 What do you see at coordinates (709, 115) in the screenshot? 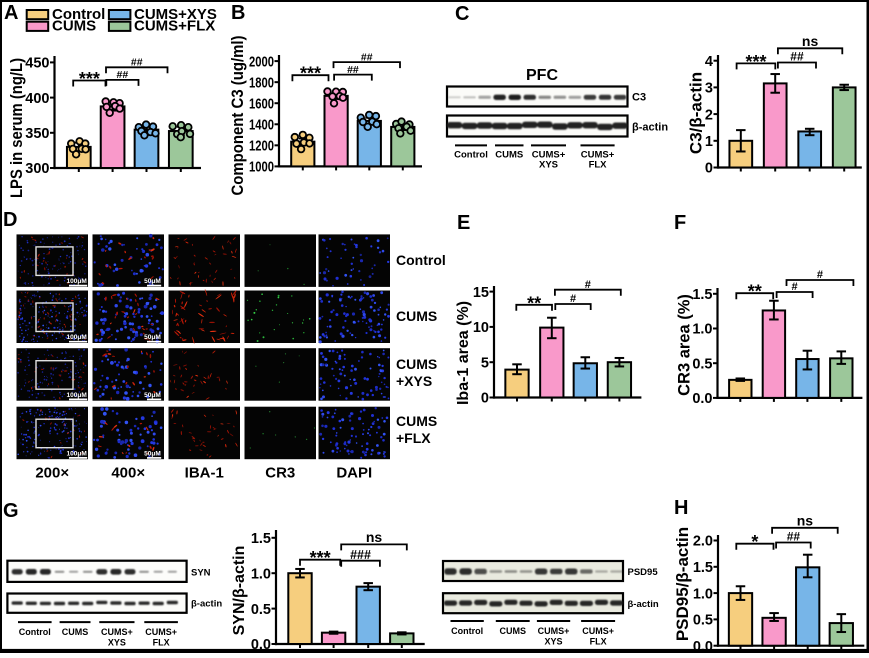
I see `svg-text: 2` at bounding box center [709, 115].